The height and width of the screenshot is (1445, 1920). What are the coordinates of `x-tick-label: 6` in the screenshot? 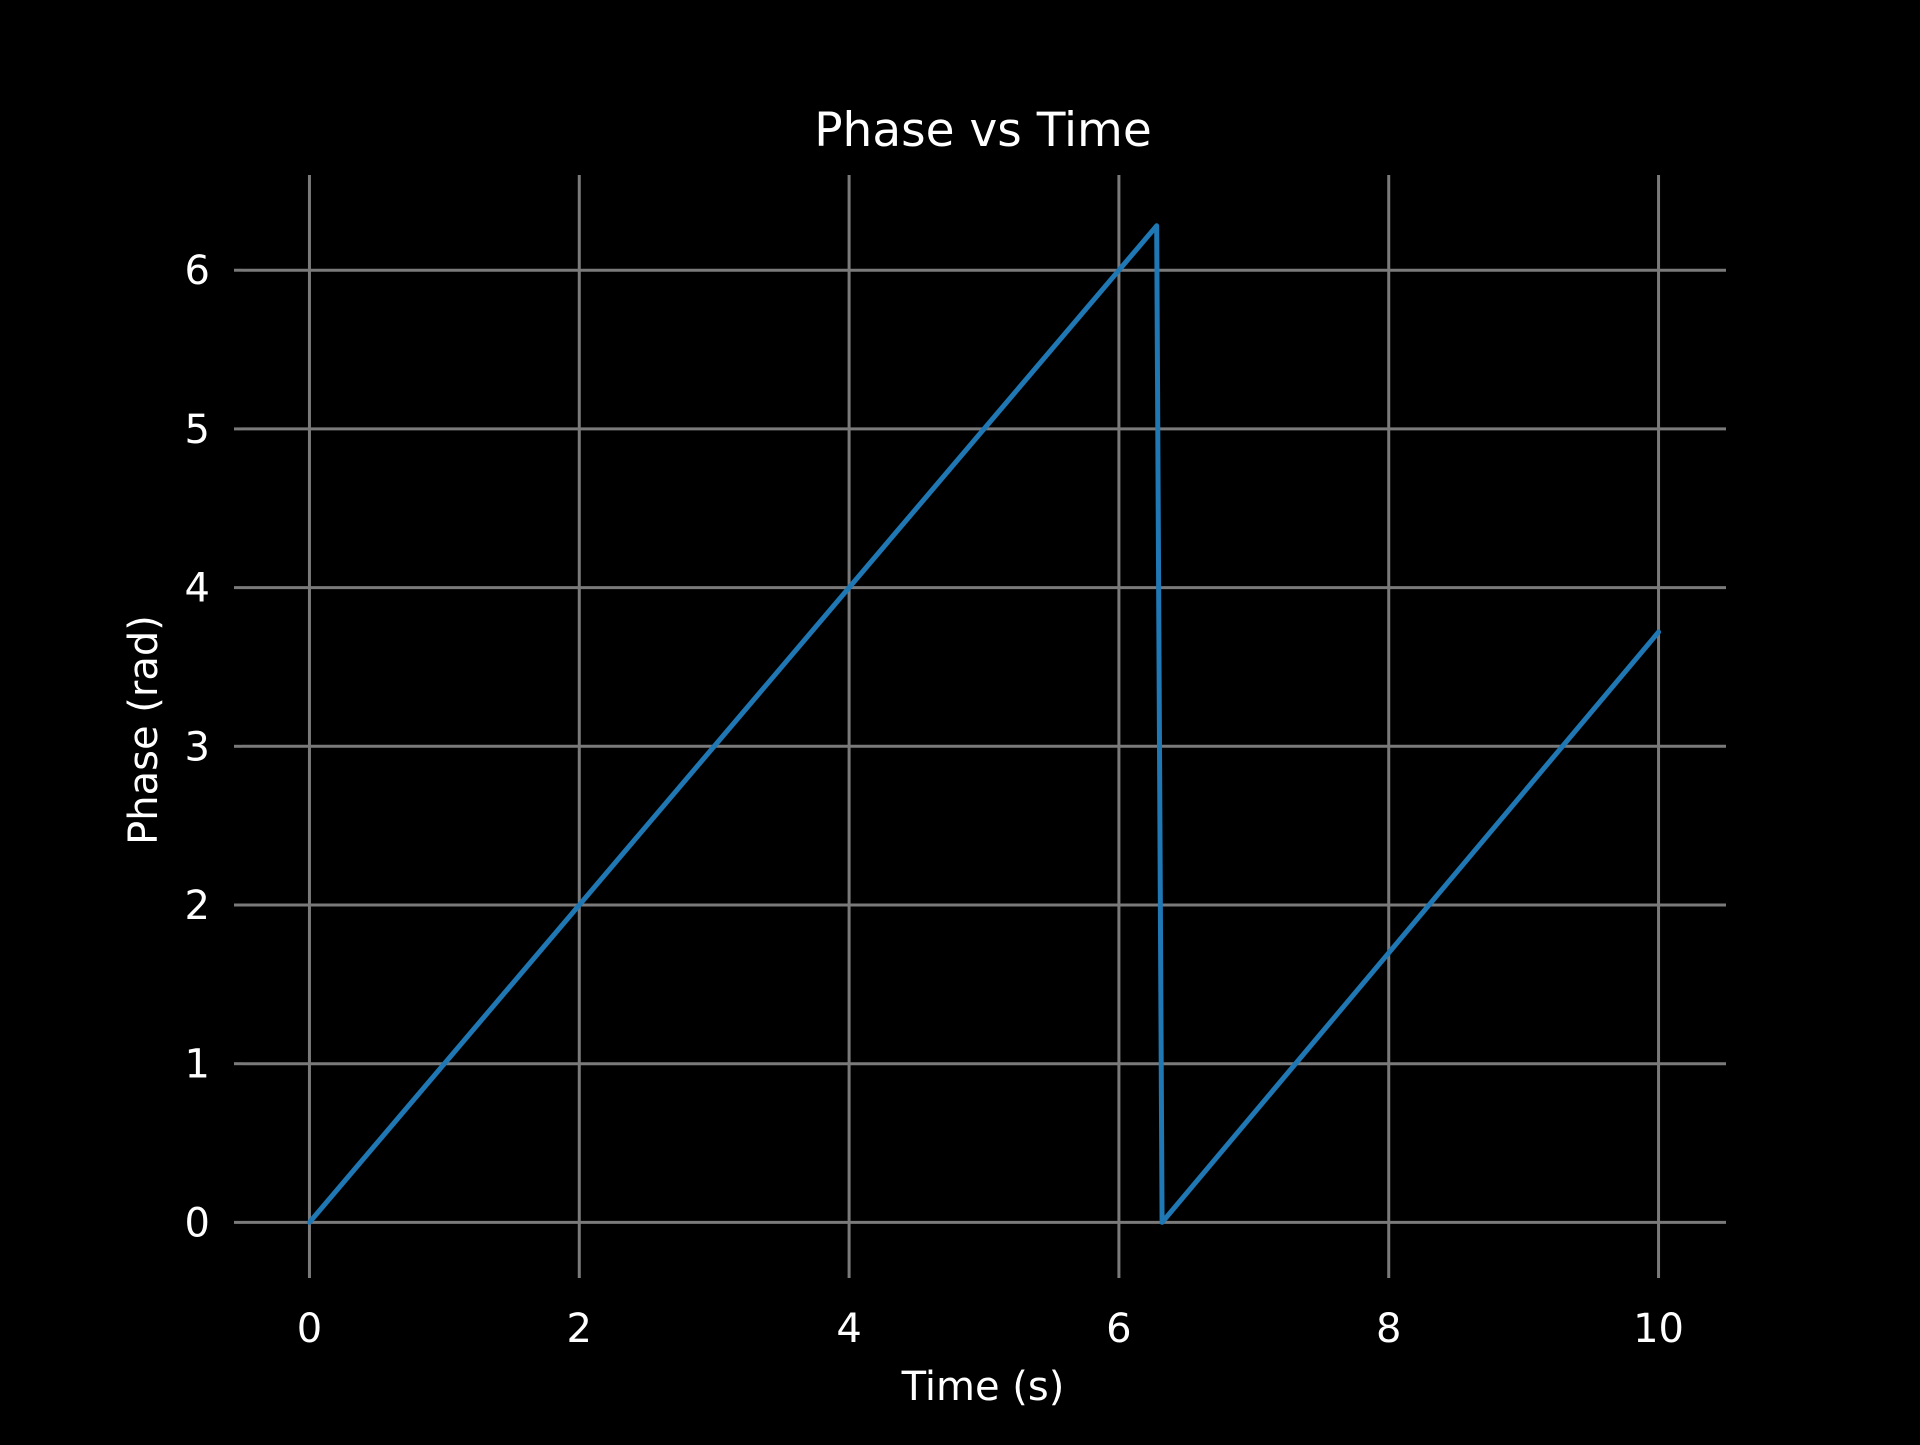 It's located at (1118, 1329).